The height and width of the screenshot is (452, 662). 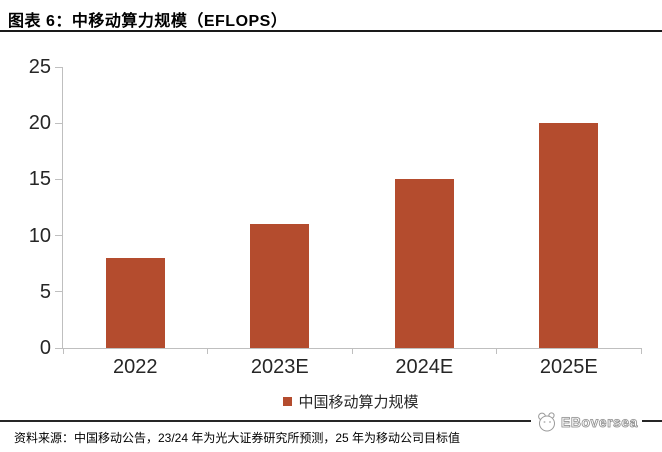 What do you see at coordinates (599, 422) in the screenshot?
I see `brand-logo-text: EBoversea` at bounding box center [599, 422].